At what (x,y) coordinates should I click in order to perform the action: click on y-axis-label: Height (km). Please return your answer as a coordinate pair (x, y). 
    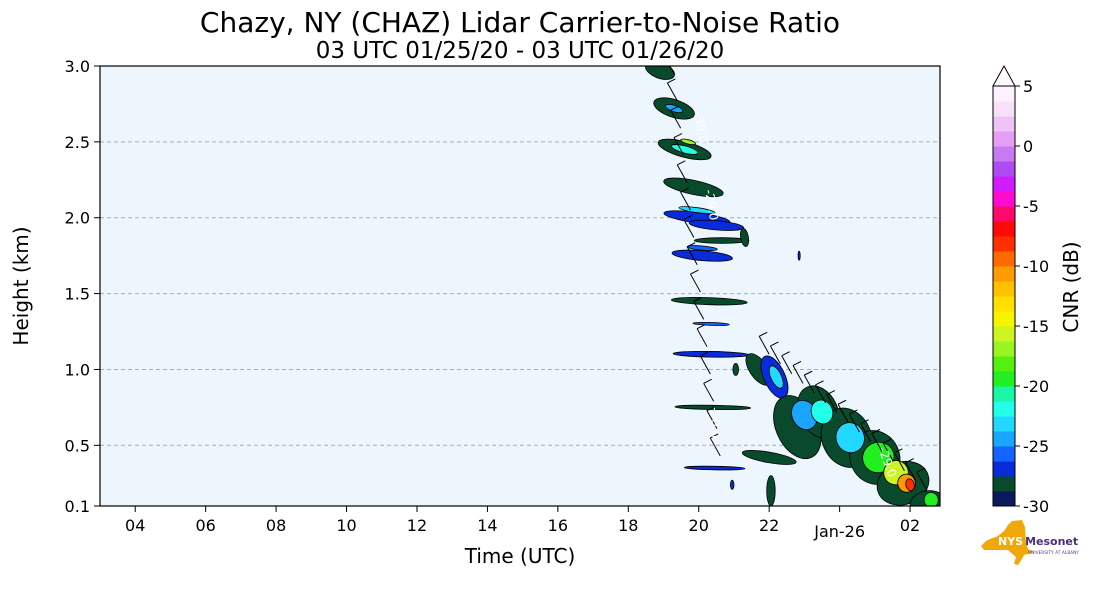
    Looking at the image, I should click on (21, 285).